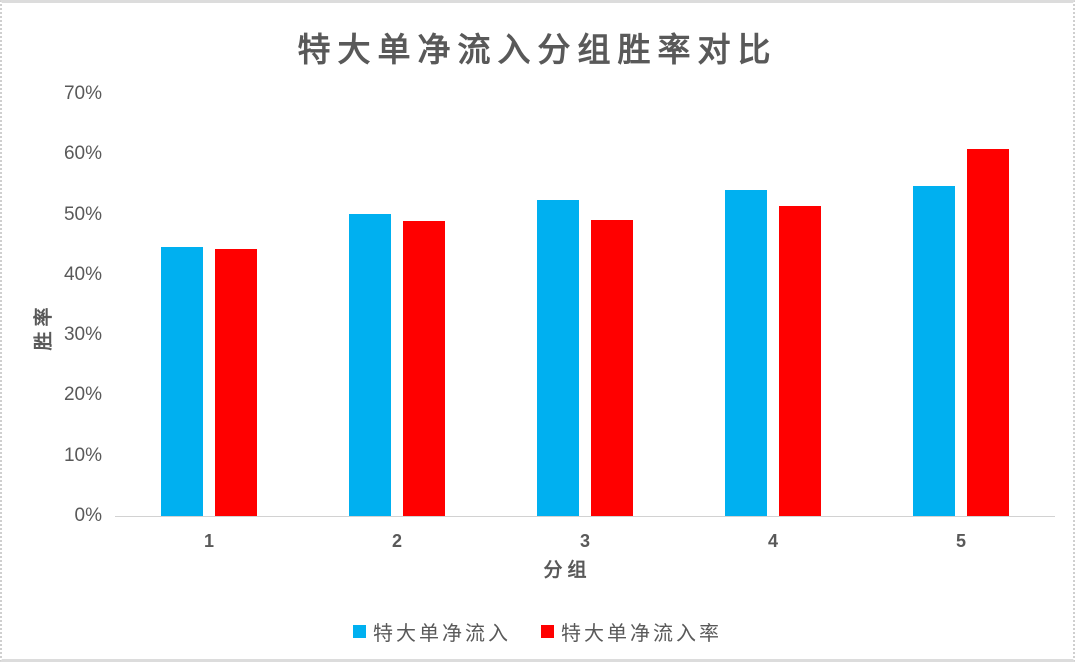 This screenshot has height=662, width=1075. What do you see at coordinates (88, 515) in the screenshot?
I see `y-tick-label-0: 0%` at bounding box center [88, 515].